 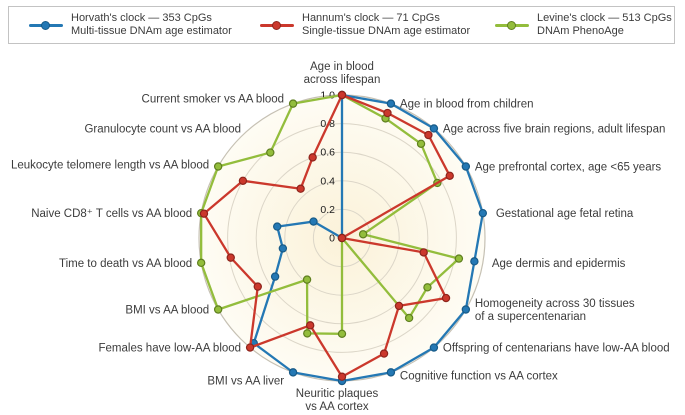 What do you see at coordinates (110, 166) in the screenshot?
I see `axis-label: Leukocyte telomere length vs AA blood` at bounding box center [110, 166].